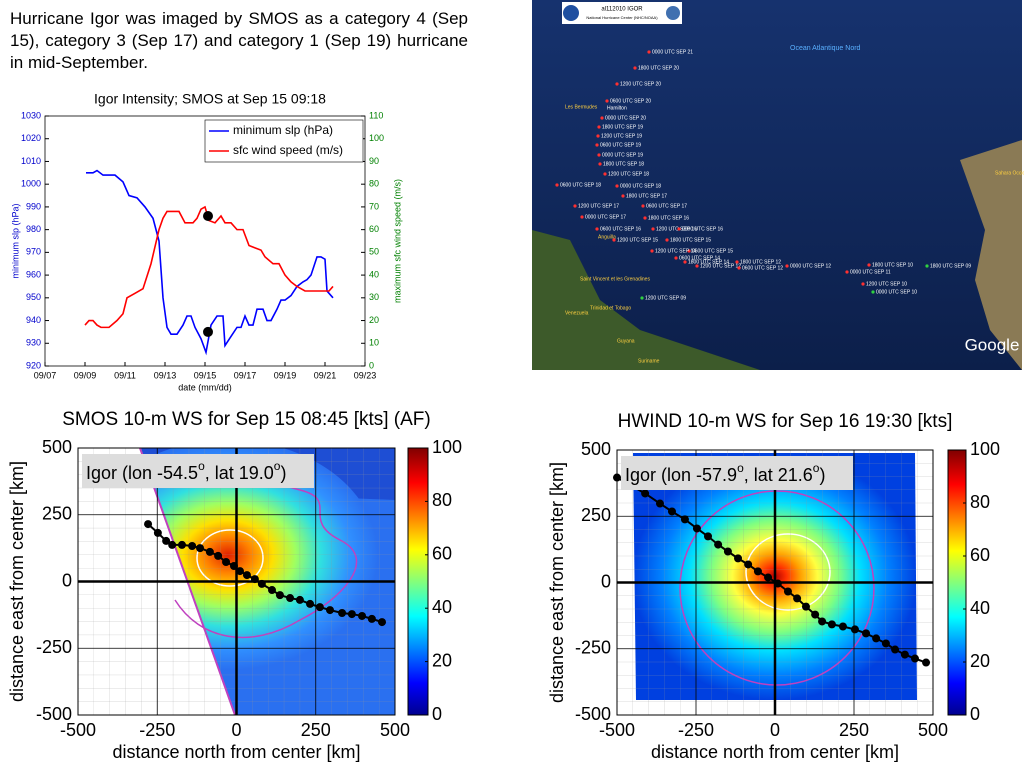  Describe the element at coordinates (31, 184) in the screenshot. I see `y-tick-label: 1000` at that location.